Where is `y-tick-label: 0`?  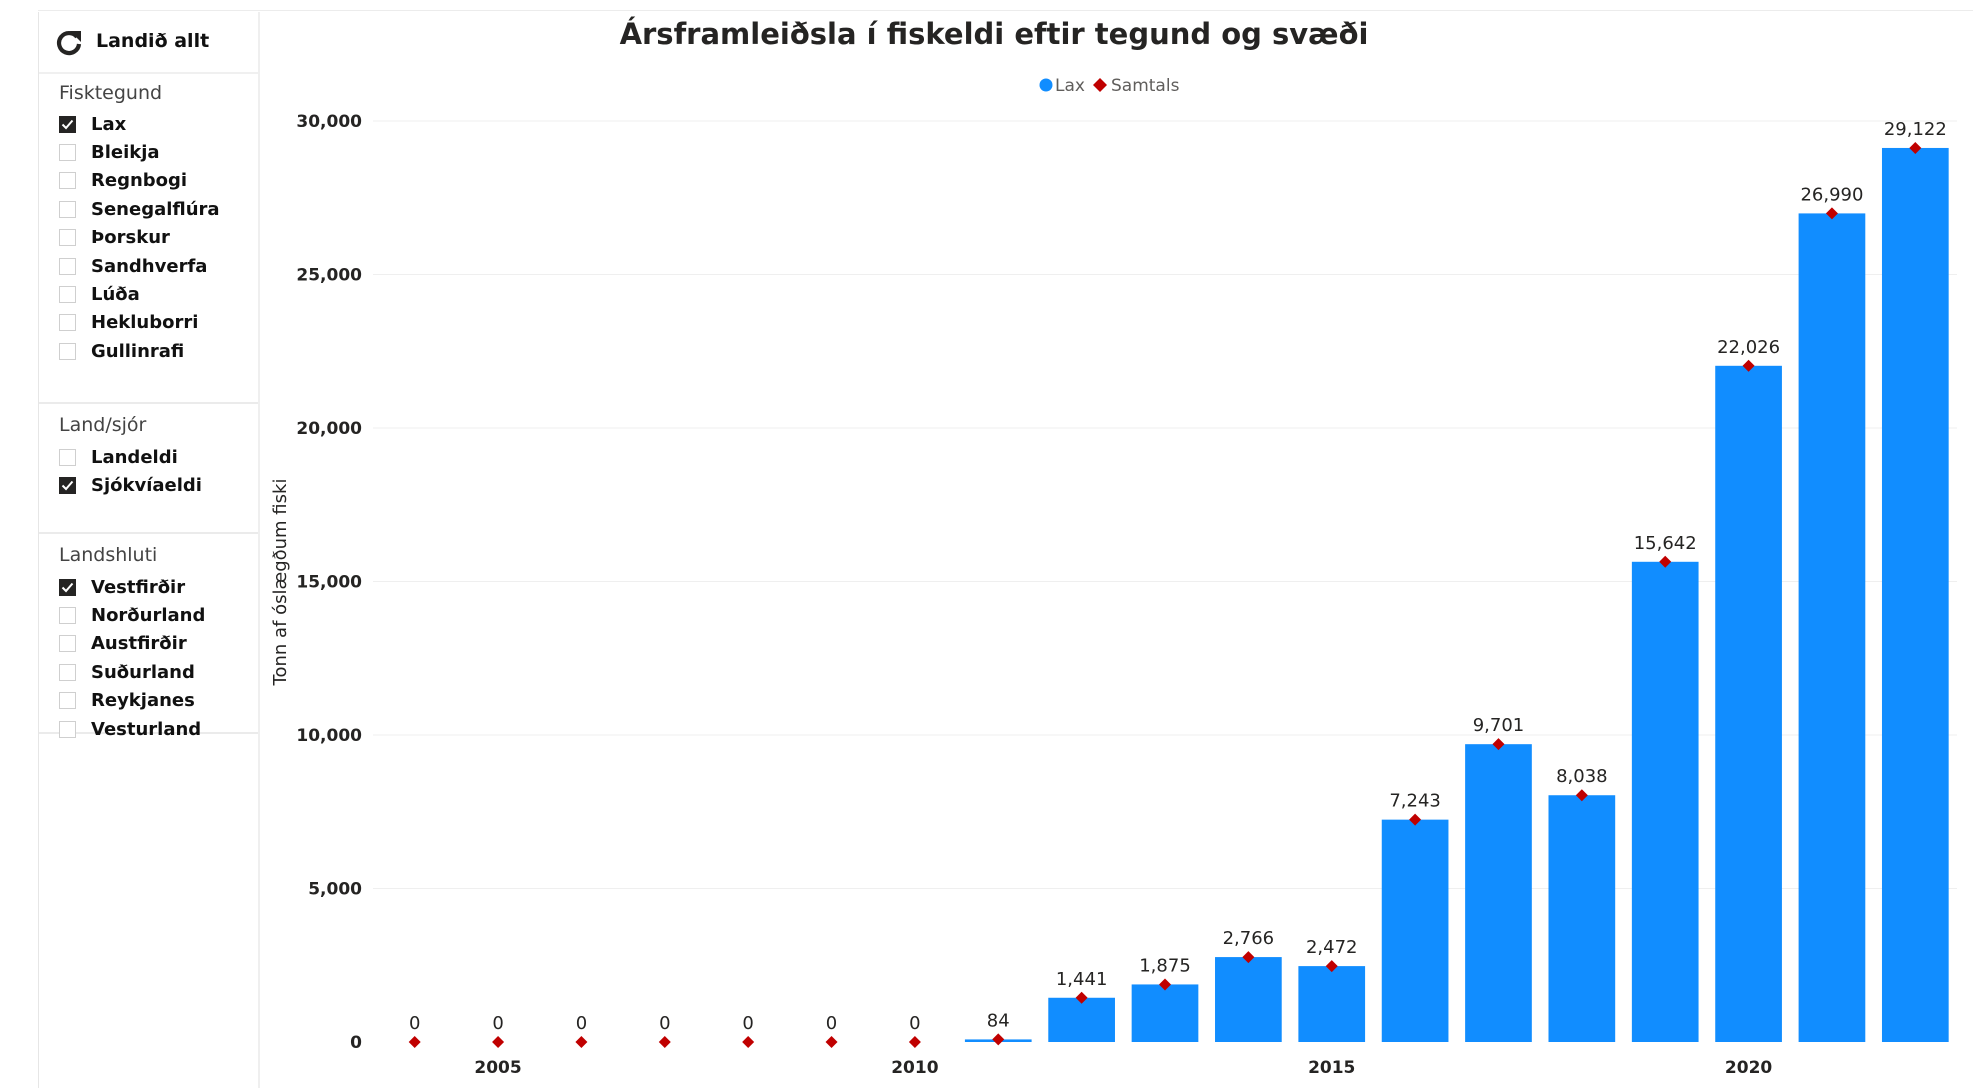 y-tick-label: 0 is located at coordinates (356, 1043).